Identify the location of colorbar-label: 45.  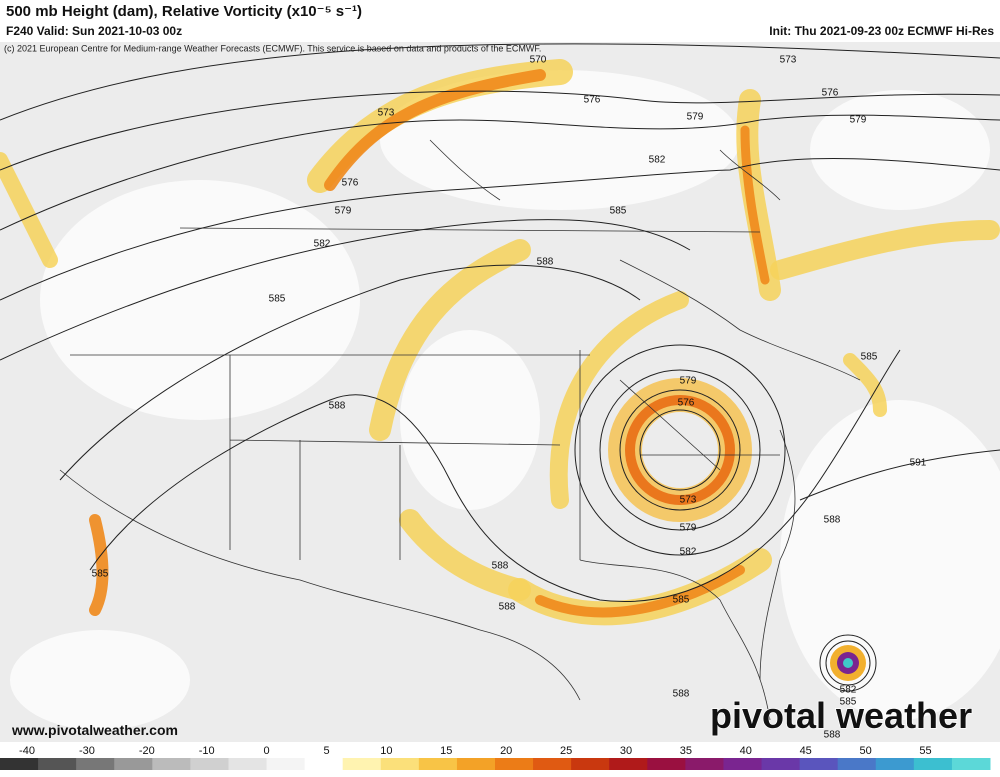
(806, 751).